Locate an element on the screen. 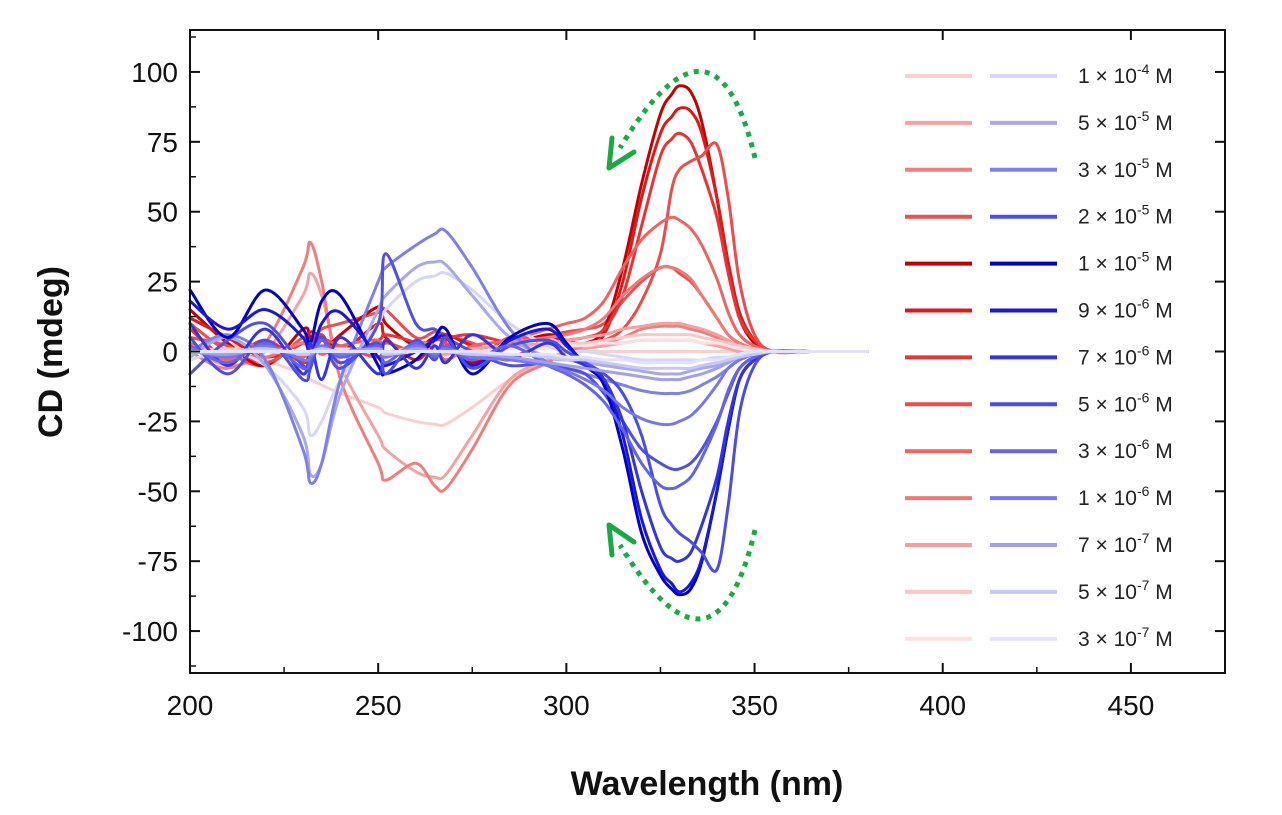 The height and width of the screenshot is (815, 1282). legend-label: 7 × 10-7 M is located at coordinates (1125, 543).